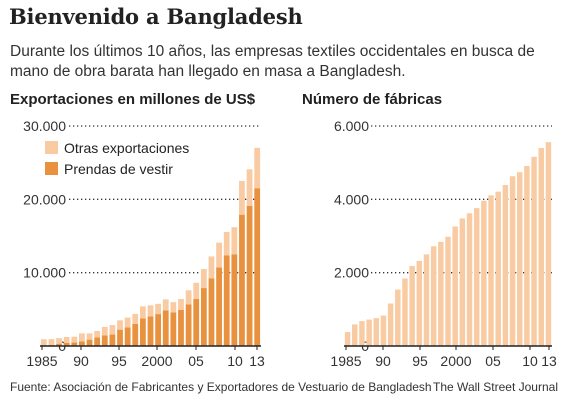 The image size is (570, 400). Describe the element at coordinates (433, 296) in the screenshot. I see `factories-bar-1997` at that location.